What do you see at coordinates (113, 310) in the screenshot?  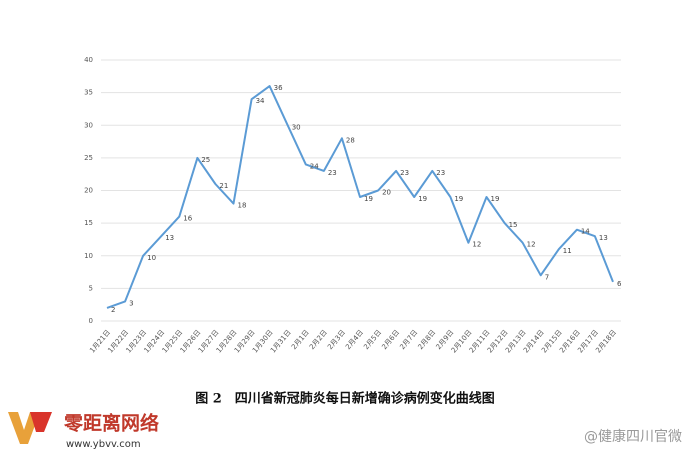 I see `data-label: 2` at bounding box center [113, 310].